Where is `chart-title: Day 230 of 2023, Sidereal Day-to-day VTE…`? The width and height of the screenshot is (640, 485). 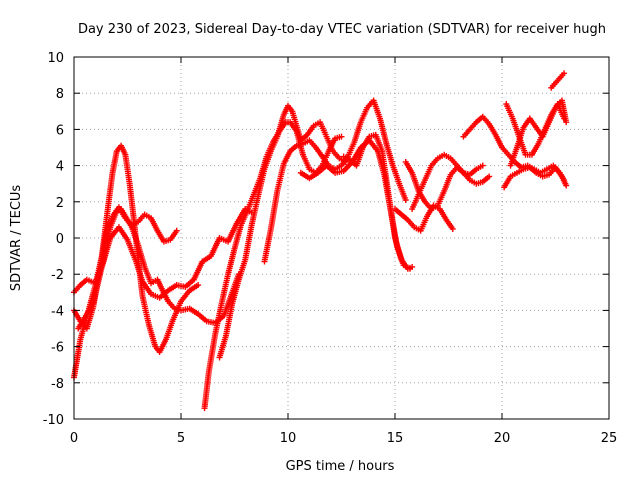 chart-title: Day 230 of 2023, Sidereal Day-to-day VTE… is located at coordinates (342, 29).